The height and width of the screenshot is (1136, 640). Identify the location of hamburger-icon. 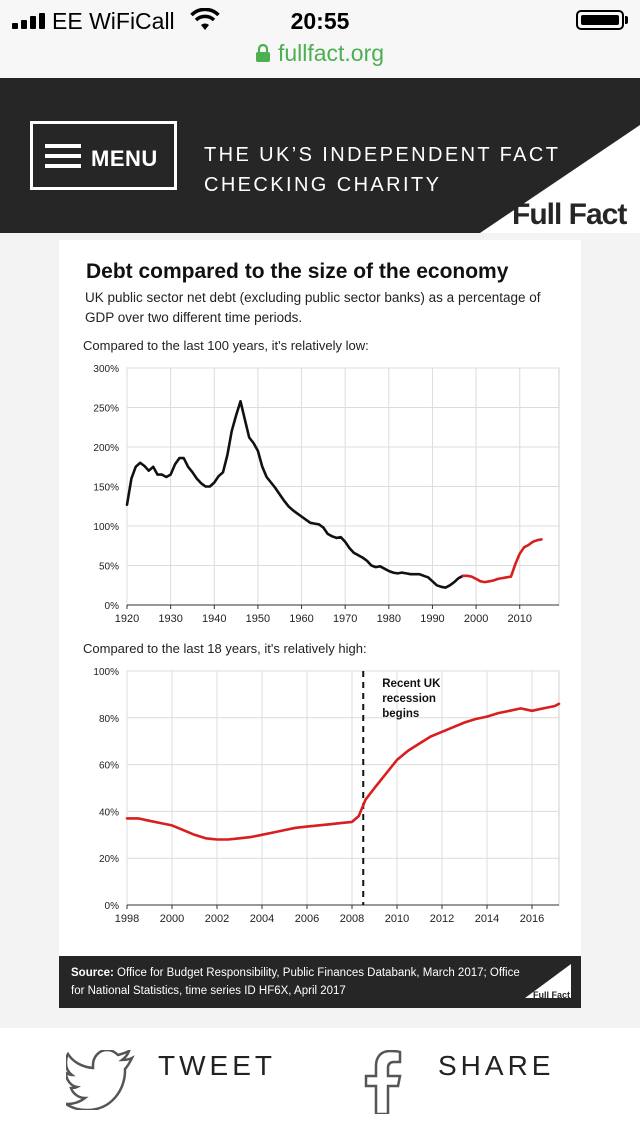
(63, 156).